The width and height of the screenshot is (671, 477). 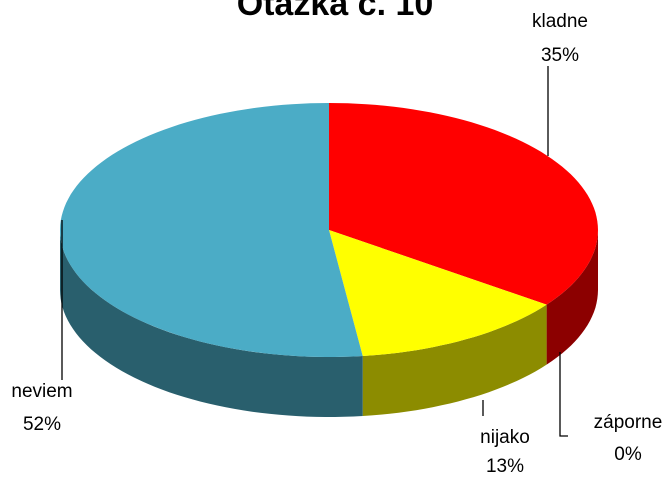 What do you see at coordinates (628, 454) in the screenshot?
I see `value-label: 0%` at bounding box center [628, 454].